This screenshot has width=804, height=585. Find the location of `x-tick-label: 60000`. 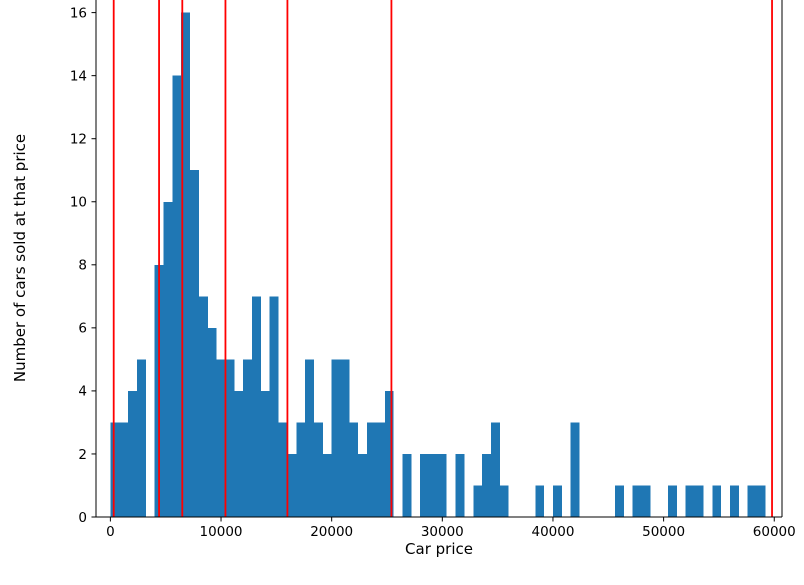

x-tick-label: 60000 is located at coordinates (774, 532).